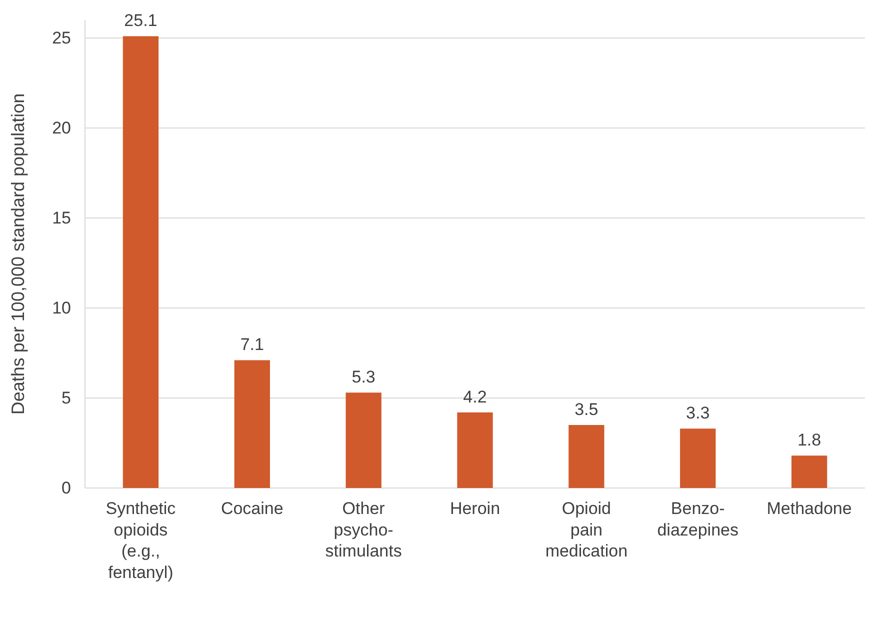 The width and height of the screenshot is (872, 618). I want to click on data-label: 25.1, so click(141, 20).